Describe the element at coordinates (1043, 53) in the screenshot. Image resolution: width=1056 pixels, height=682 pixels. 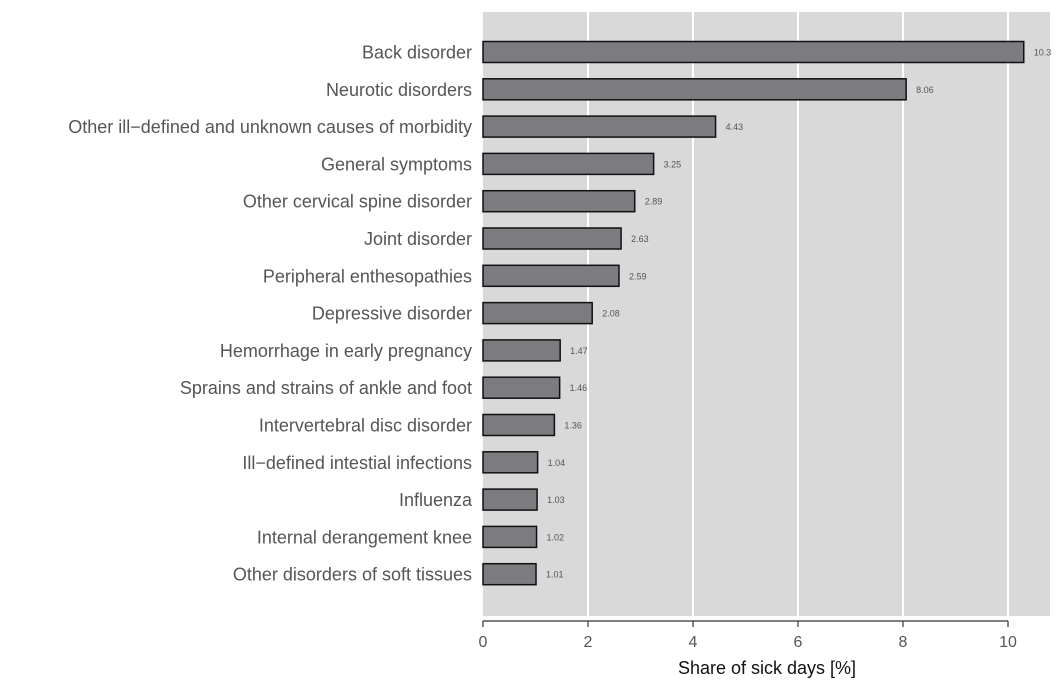
I see `value-label-1: 10.3` at that location.